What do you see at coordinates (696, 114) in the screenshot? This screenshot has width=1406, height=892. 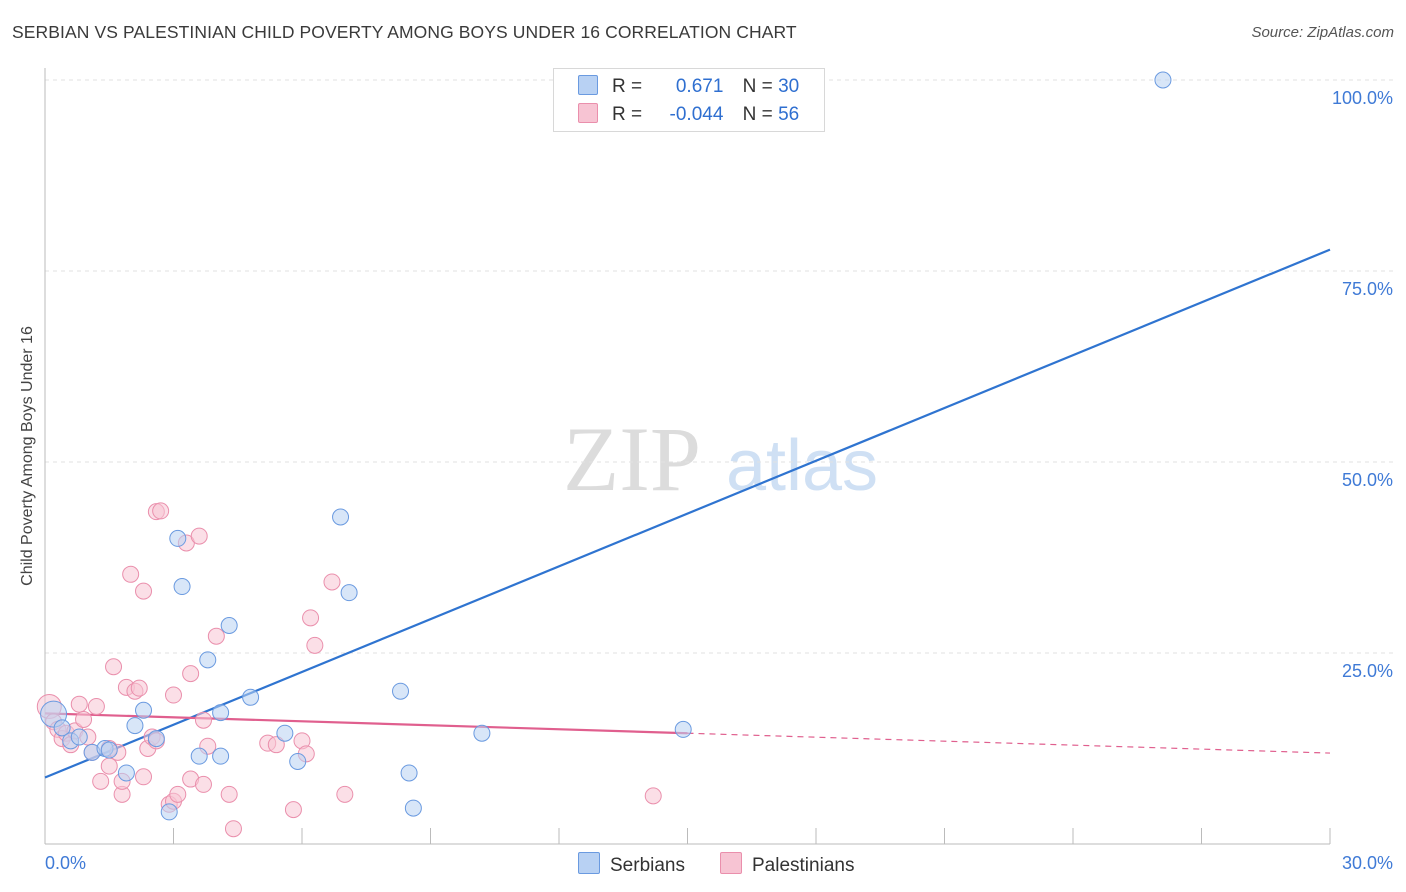 I see `palestinians-r-value: -0.044` at bounding box center [696, 114].